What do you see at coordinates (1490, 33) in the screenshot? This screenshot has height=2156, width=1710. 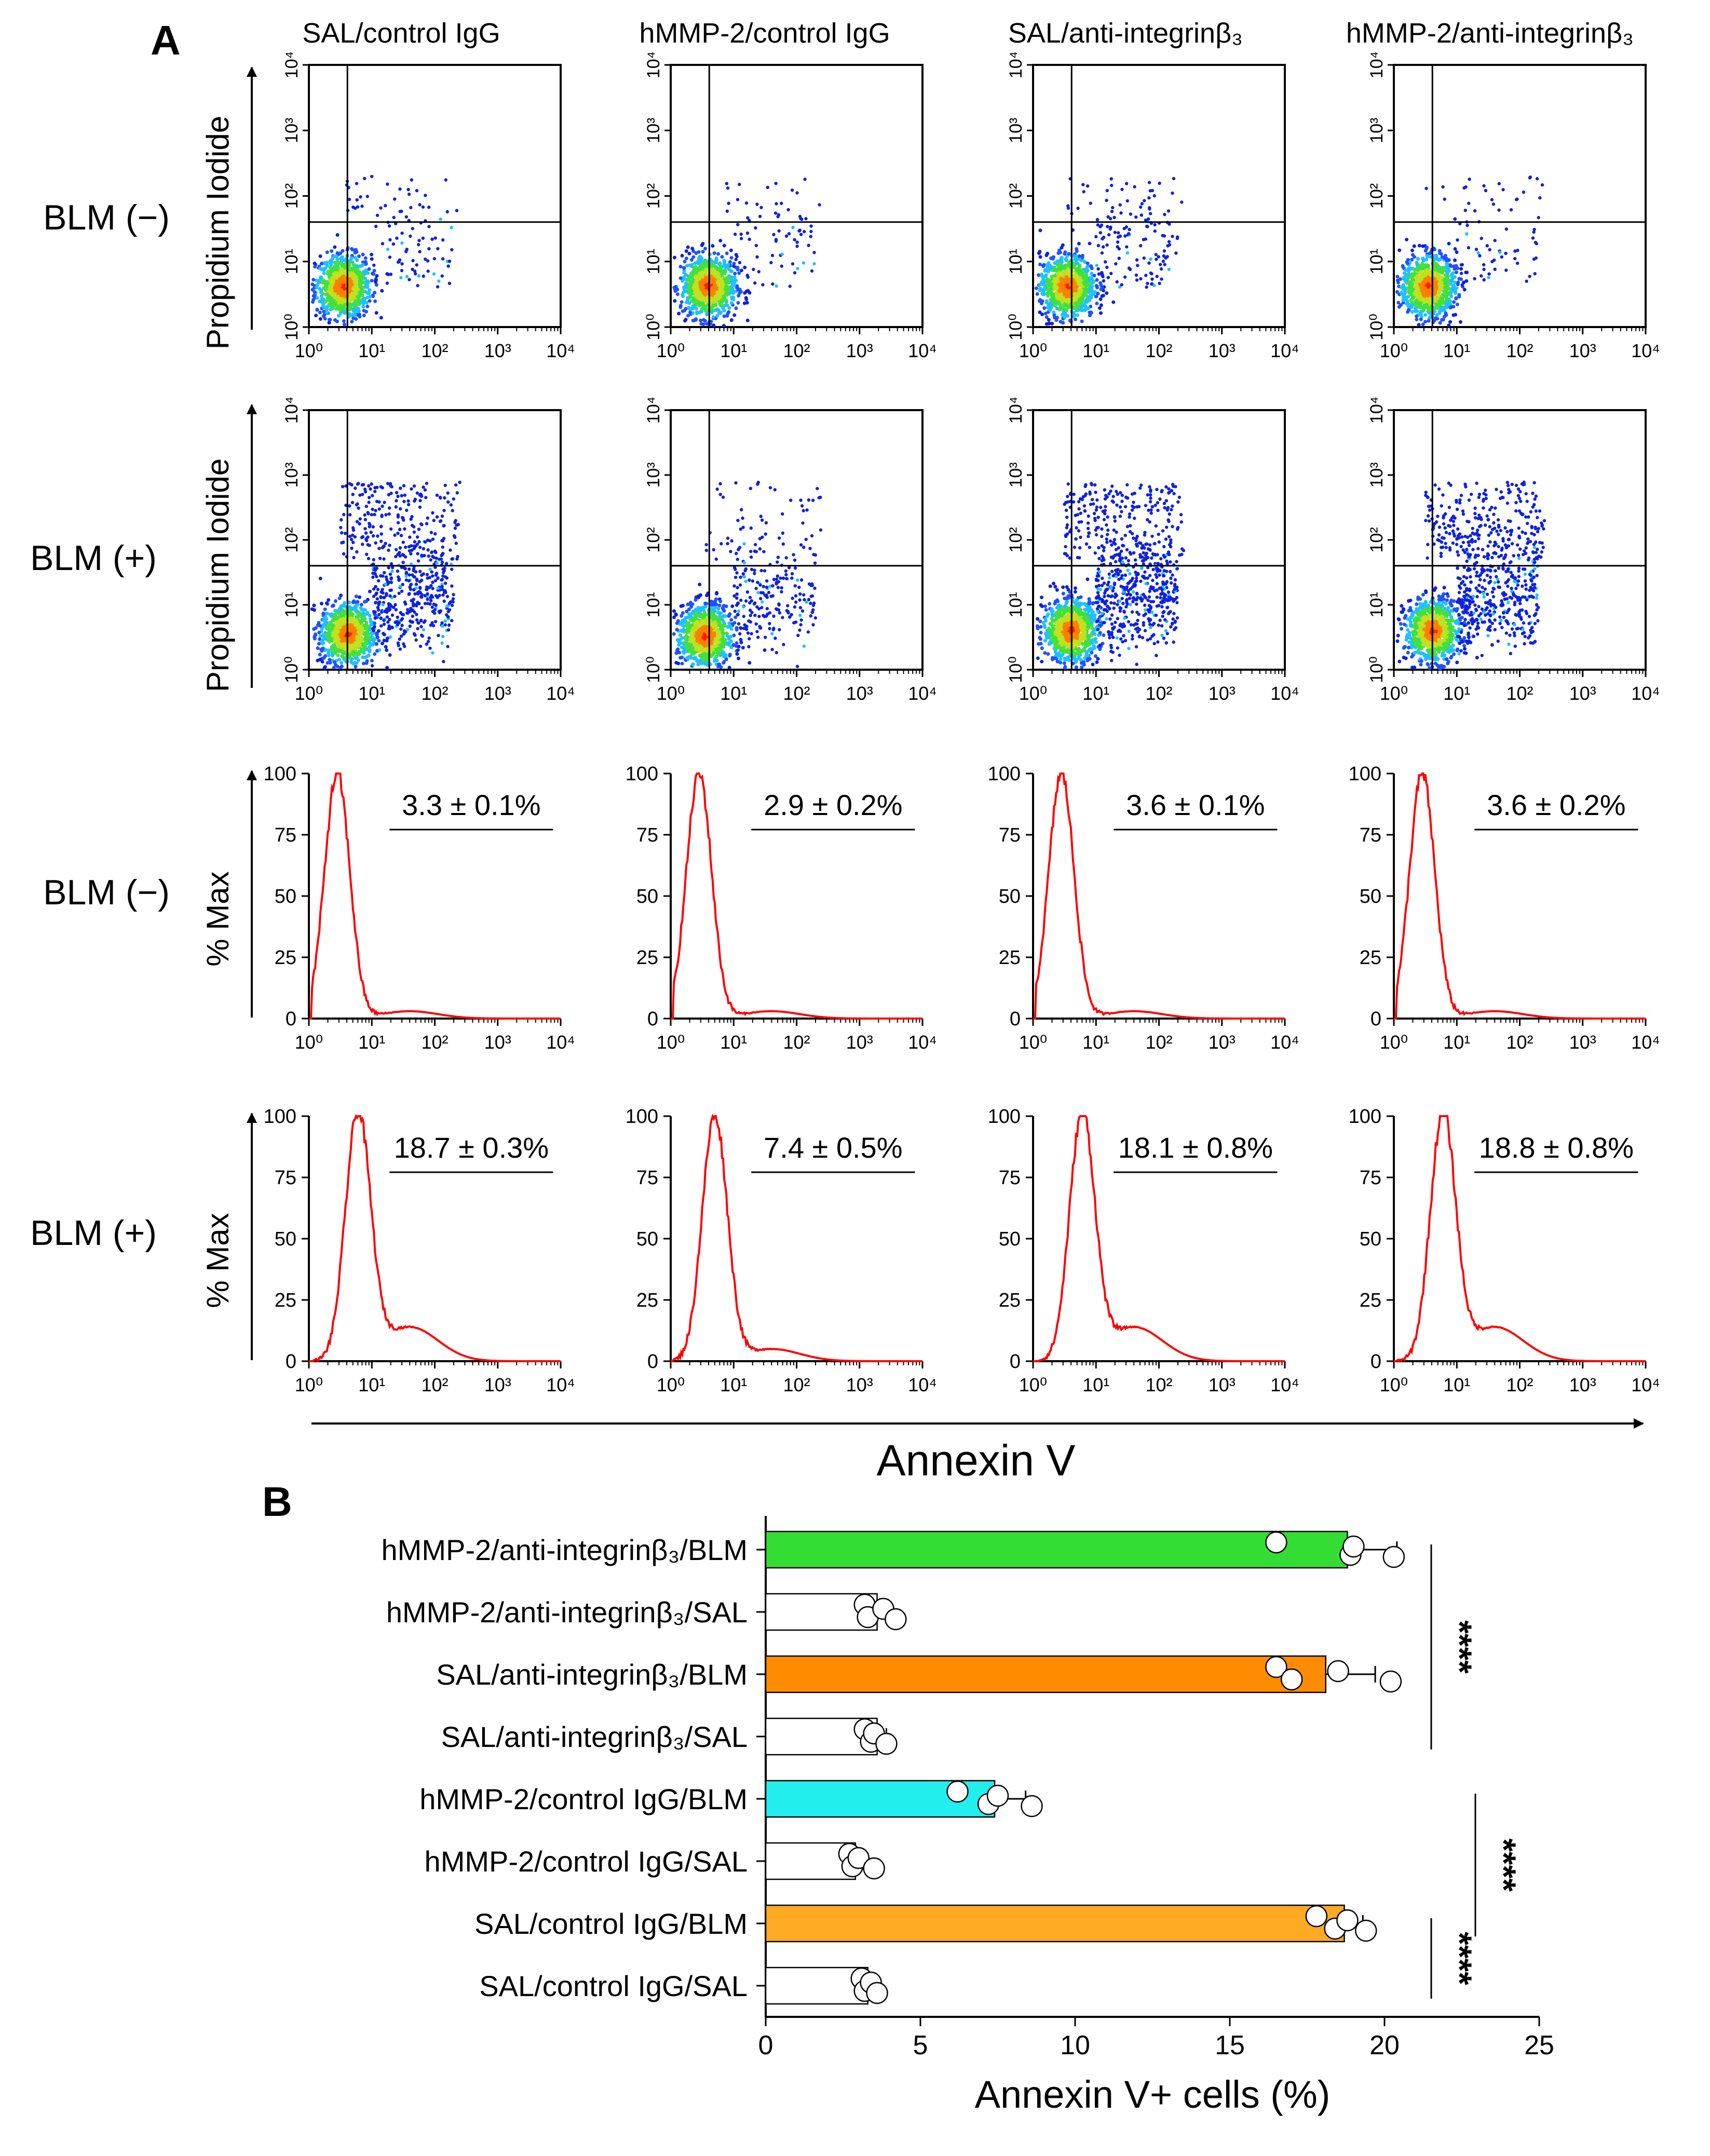 I see `column-title-4: hMMP-2/anti-integrinβ₃` at bounding box center [1490, 33].